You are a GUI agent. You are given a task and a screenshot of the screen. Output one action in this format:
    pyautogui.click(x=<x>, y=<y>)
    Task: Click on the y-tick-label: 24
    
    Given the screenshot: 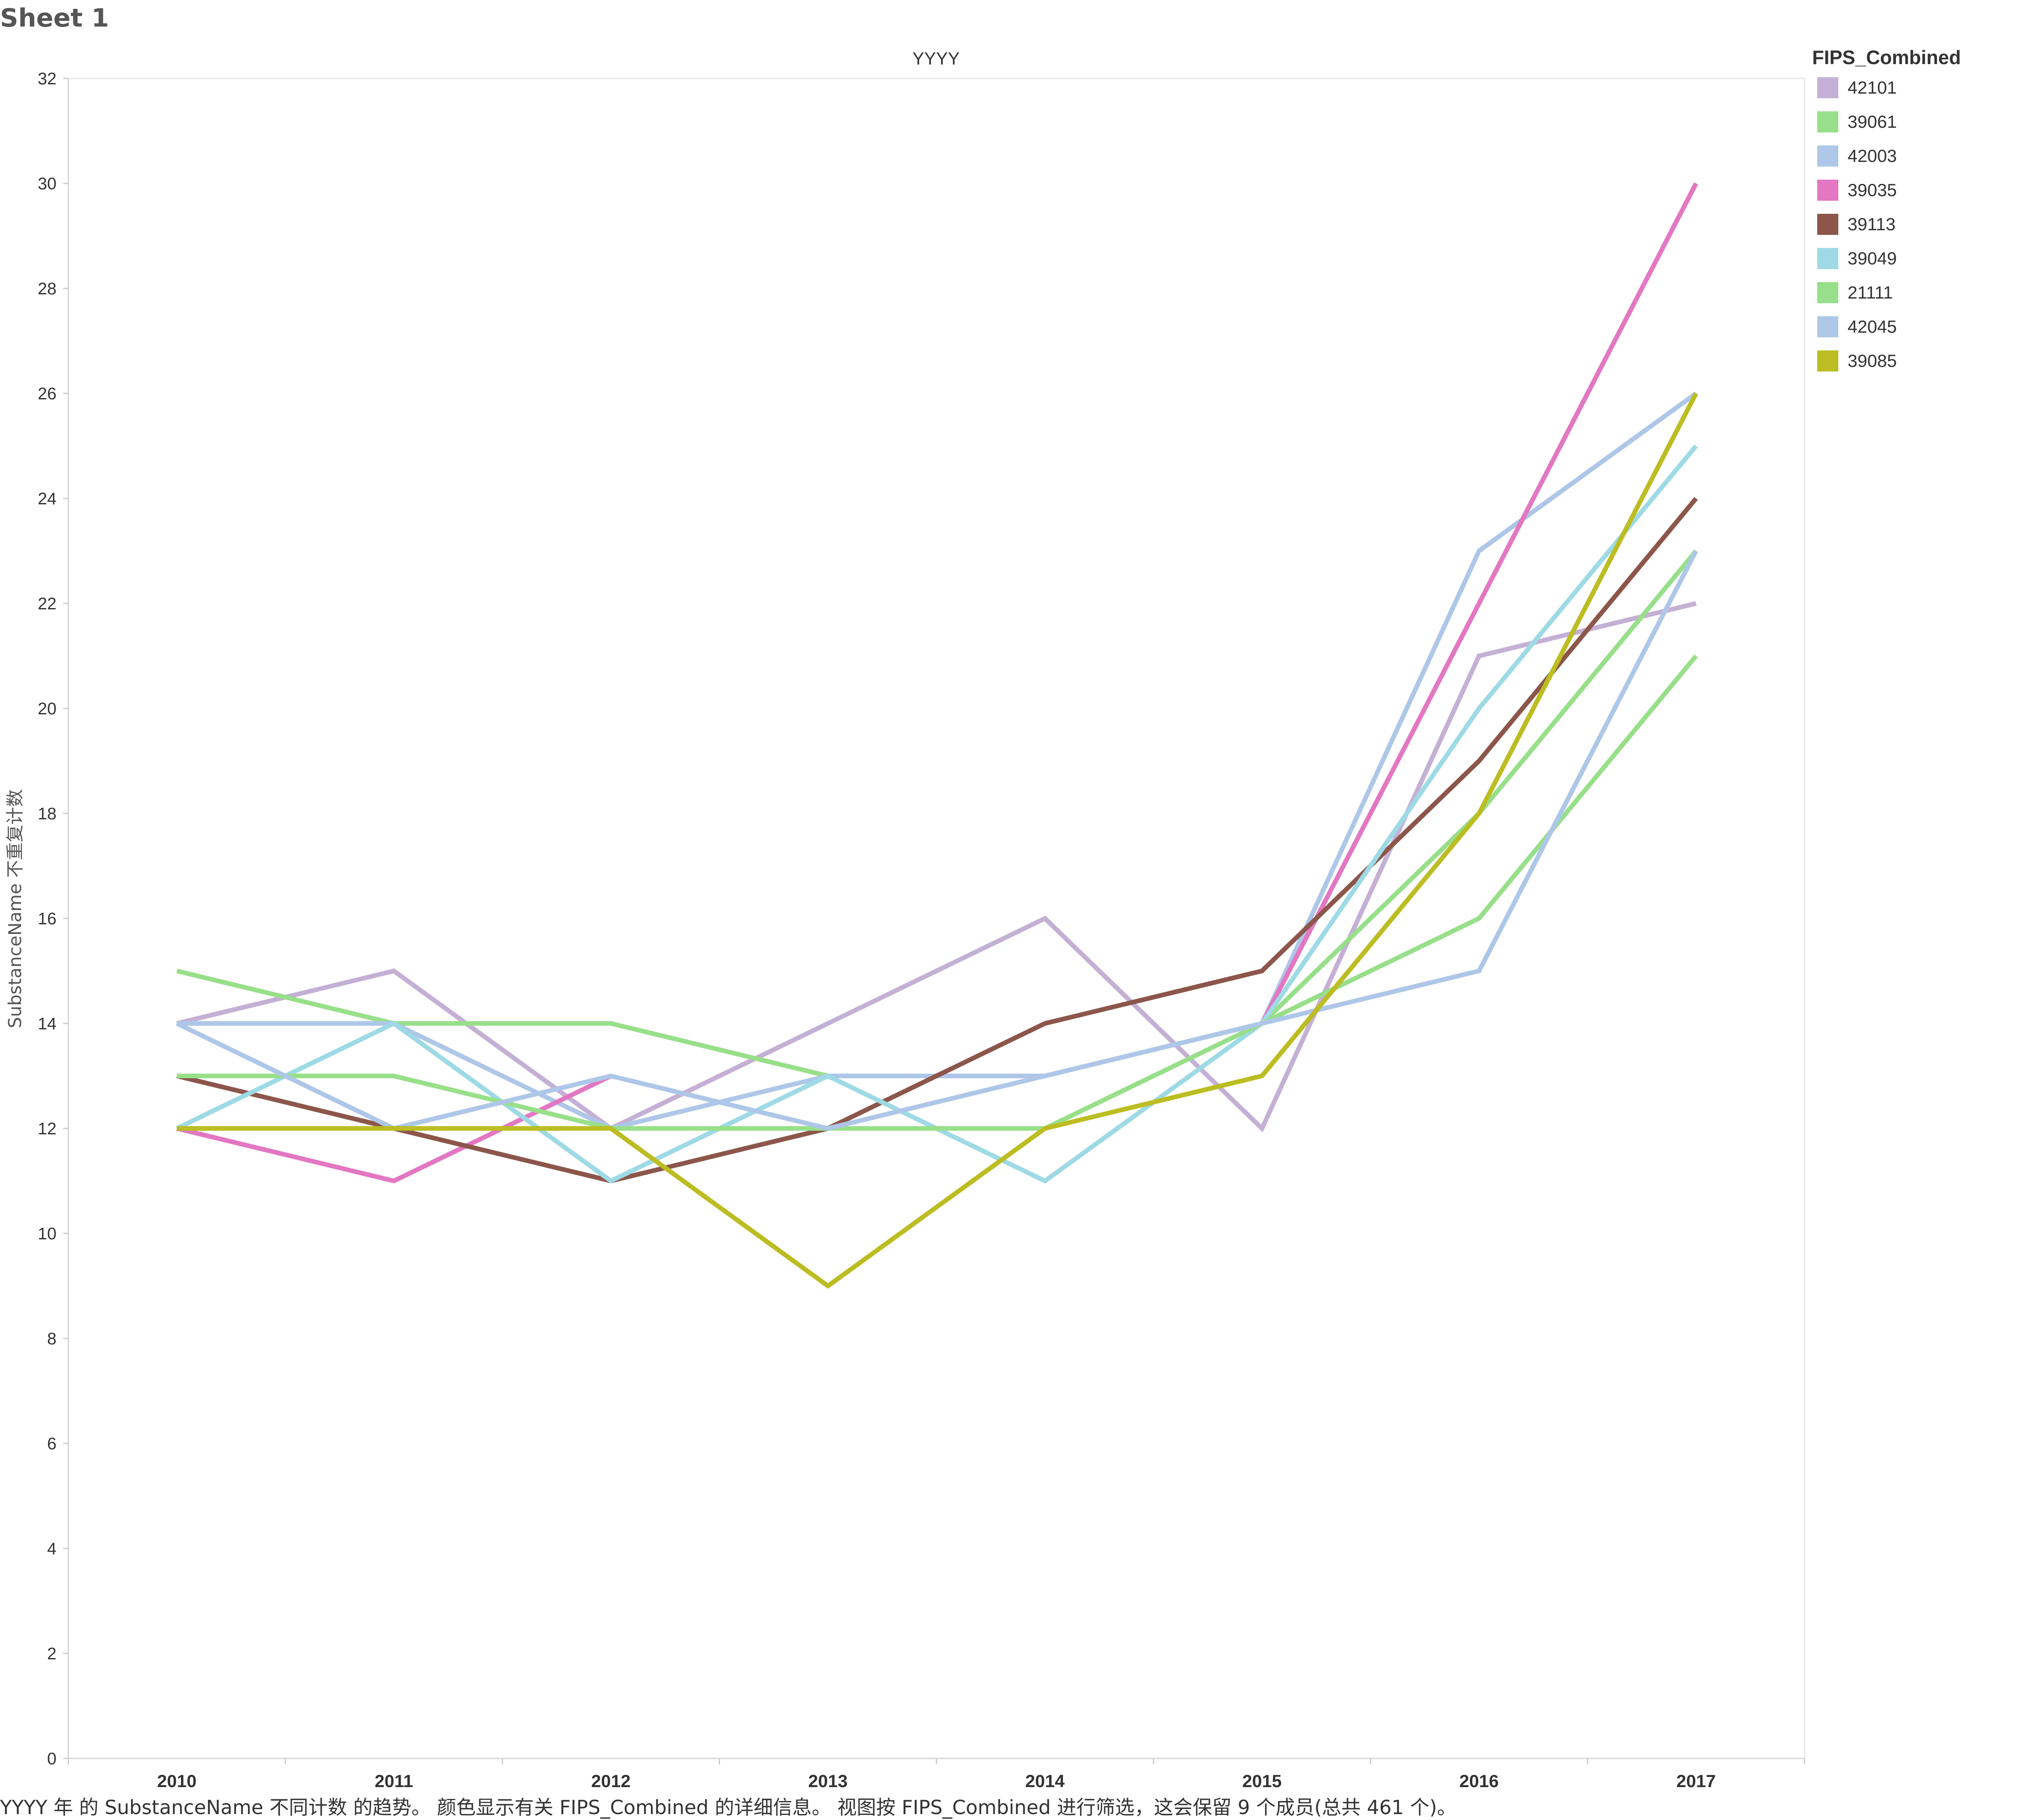 What is the action you would take?
    pyautogui.click(x=47, y=499)
    